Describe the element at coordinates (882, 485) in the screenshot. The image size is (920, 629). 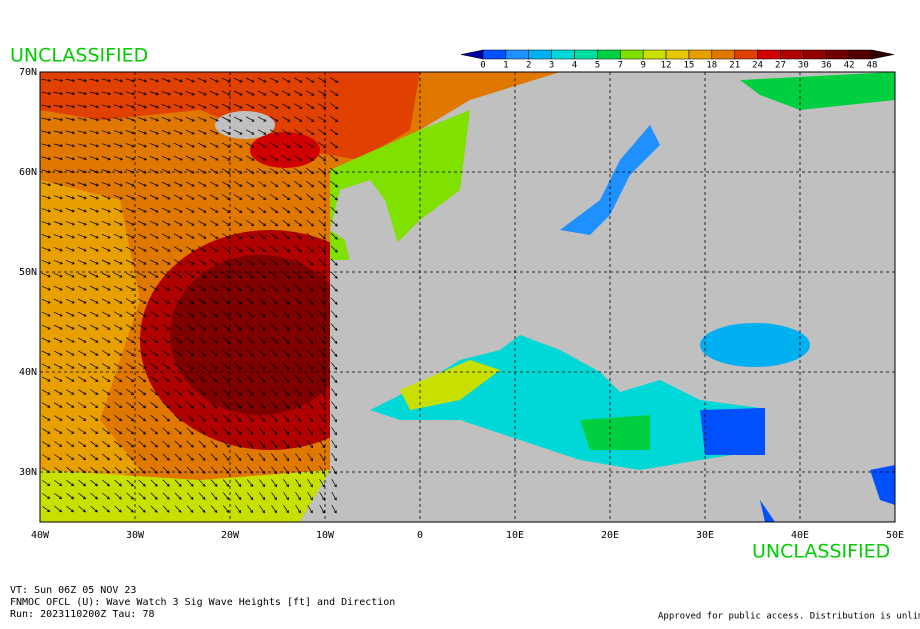
I see `persian-gulf` at that location.